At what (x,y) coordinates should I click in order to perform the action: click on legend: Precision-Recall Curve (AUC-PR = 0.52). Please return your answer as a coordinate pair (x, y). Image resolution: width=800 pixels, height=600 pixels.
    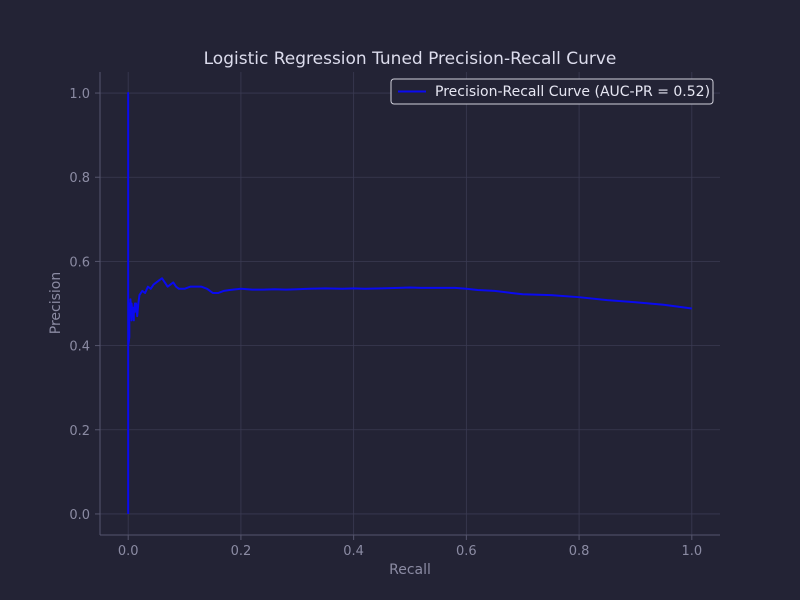
    Looking at the image, I should click on (552, 91).